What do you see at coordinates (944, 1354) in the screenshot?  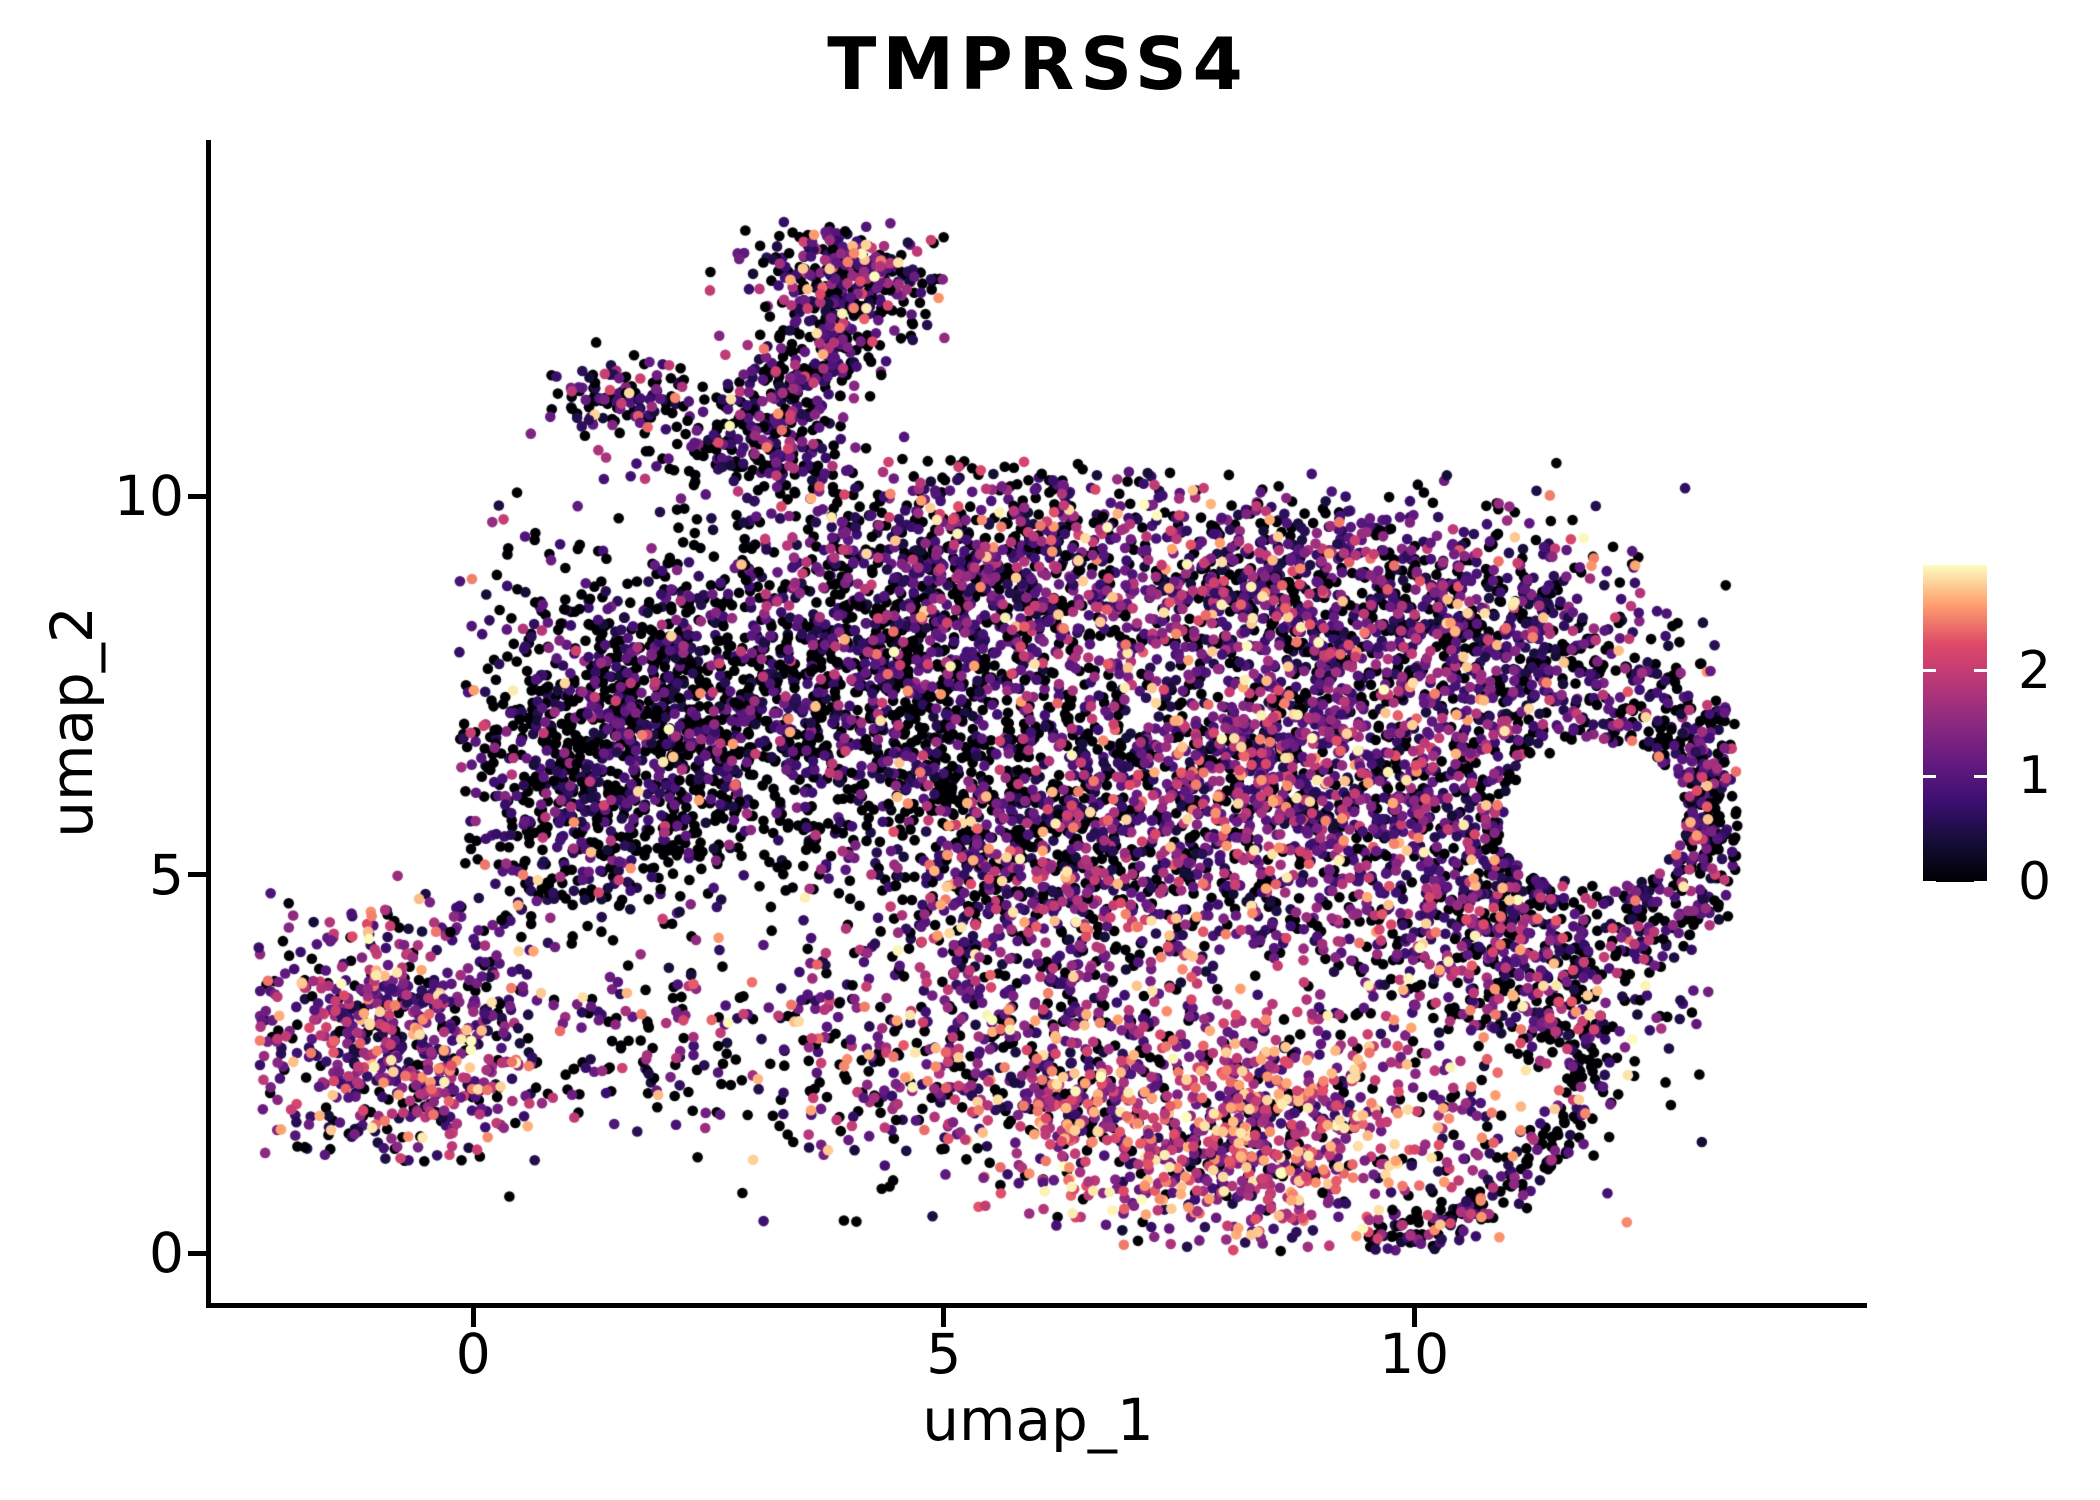 I see `x-tick-label: 5` at bounding box center [944, 1354].